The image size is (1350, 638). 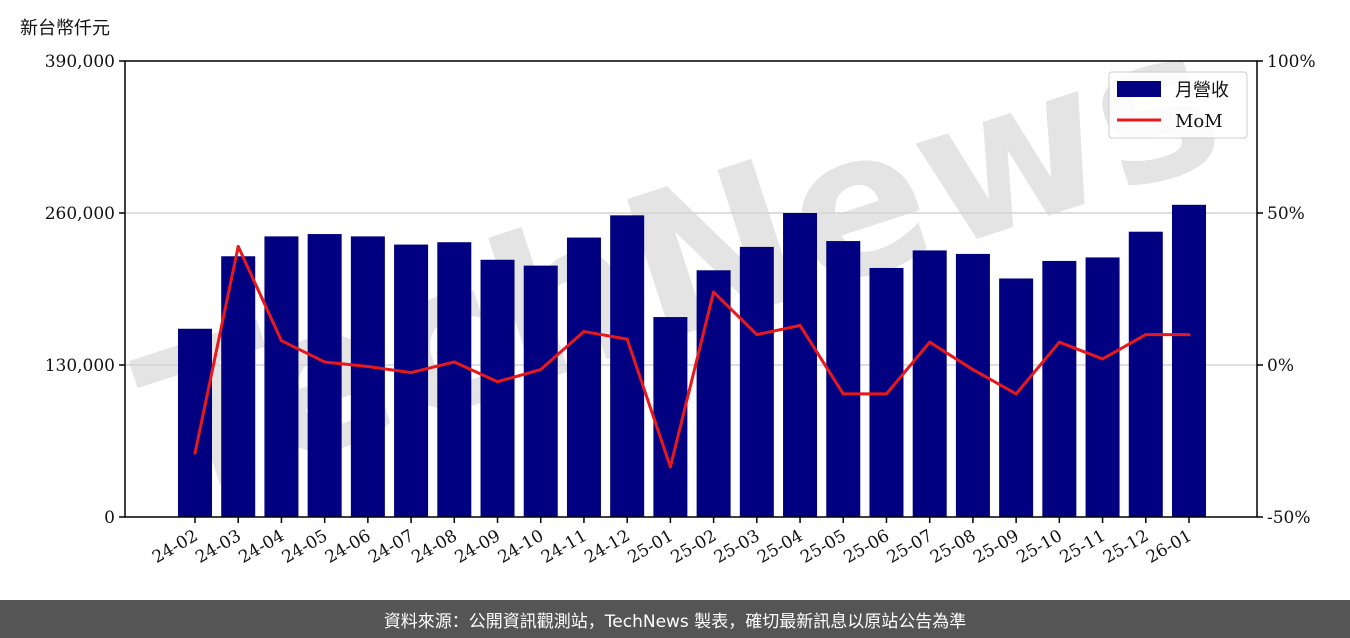 What do you see at coordinates (780, 547) in the screenshot?
I see `x-tick-label-25-04: 25-04` at bounding box center [780, 547].